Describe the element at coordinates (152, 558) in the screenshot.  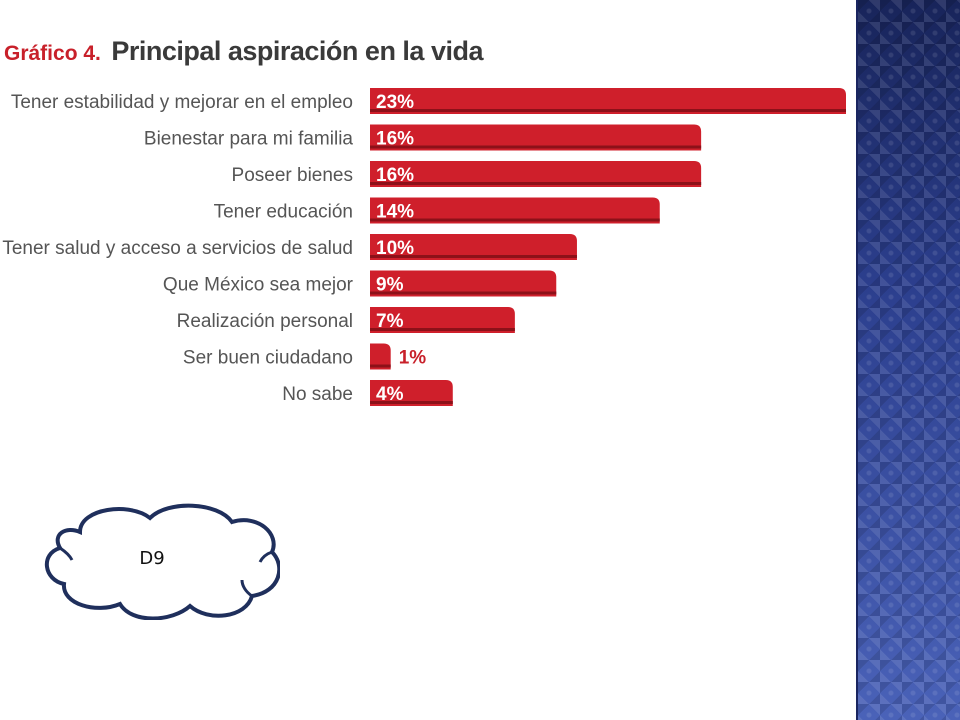
I see `cloud-callout-label: D9` at that location.